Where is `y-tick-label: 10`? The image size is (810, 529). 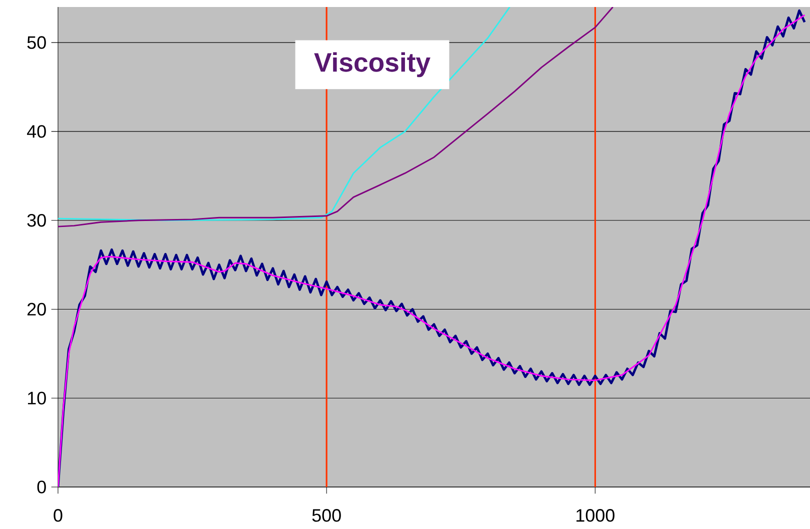 y-tick-label: 10 is located at coordinates (37, 398).